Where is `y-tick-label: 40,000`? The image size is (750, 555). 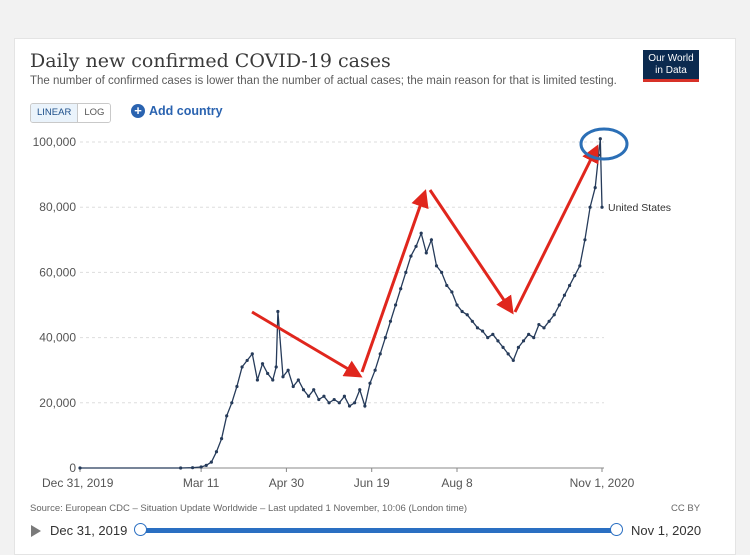 y-tick-label: 40,000 is located at coordinates (57, 338).